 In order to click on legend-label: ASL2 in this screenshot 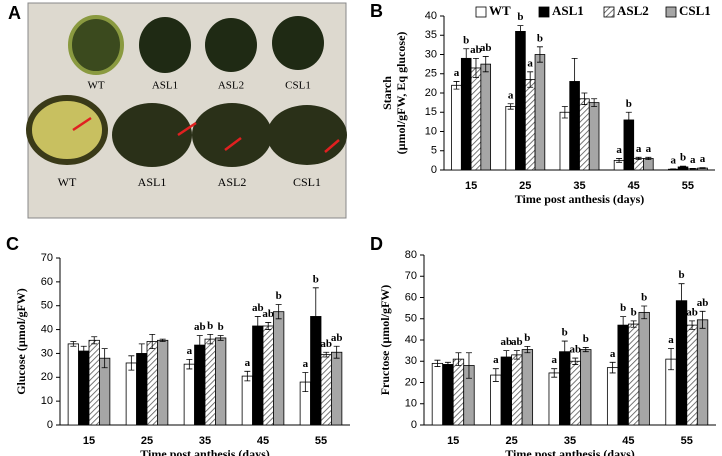, I will do `click(633, 10)`.